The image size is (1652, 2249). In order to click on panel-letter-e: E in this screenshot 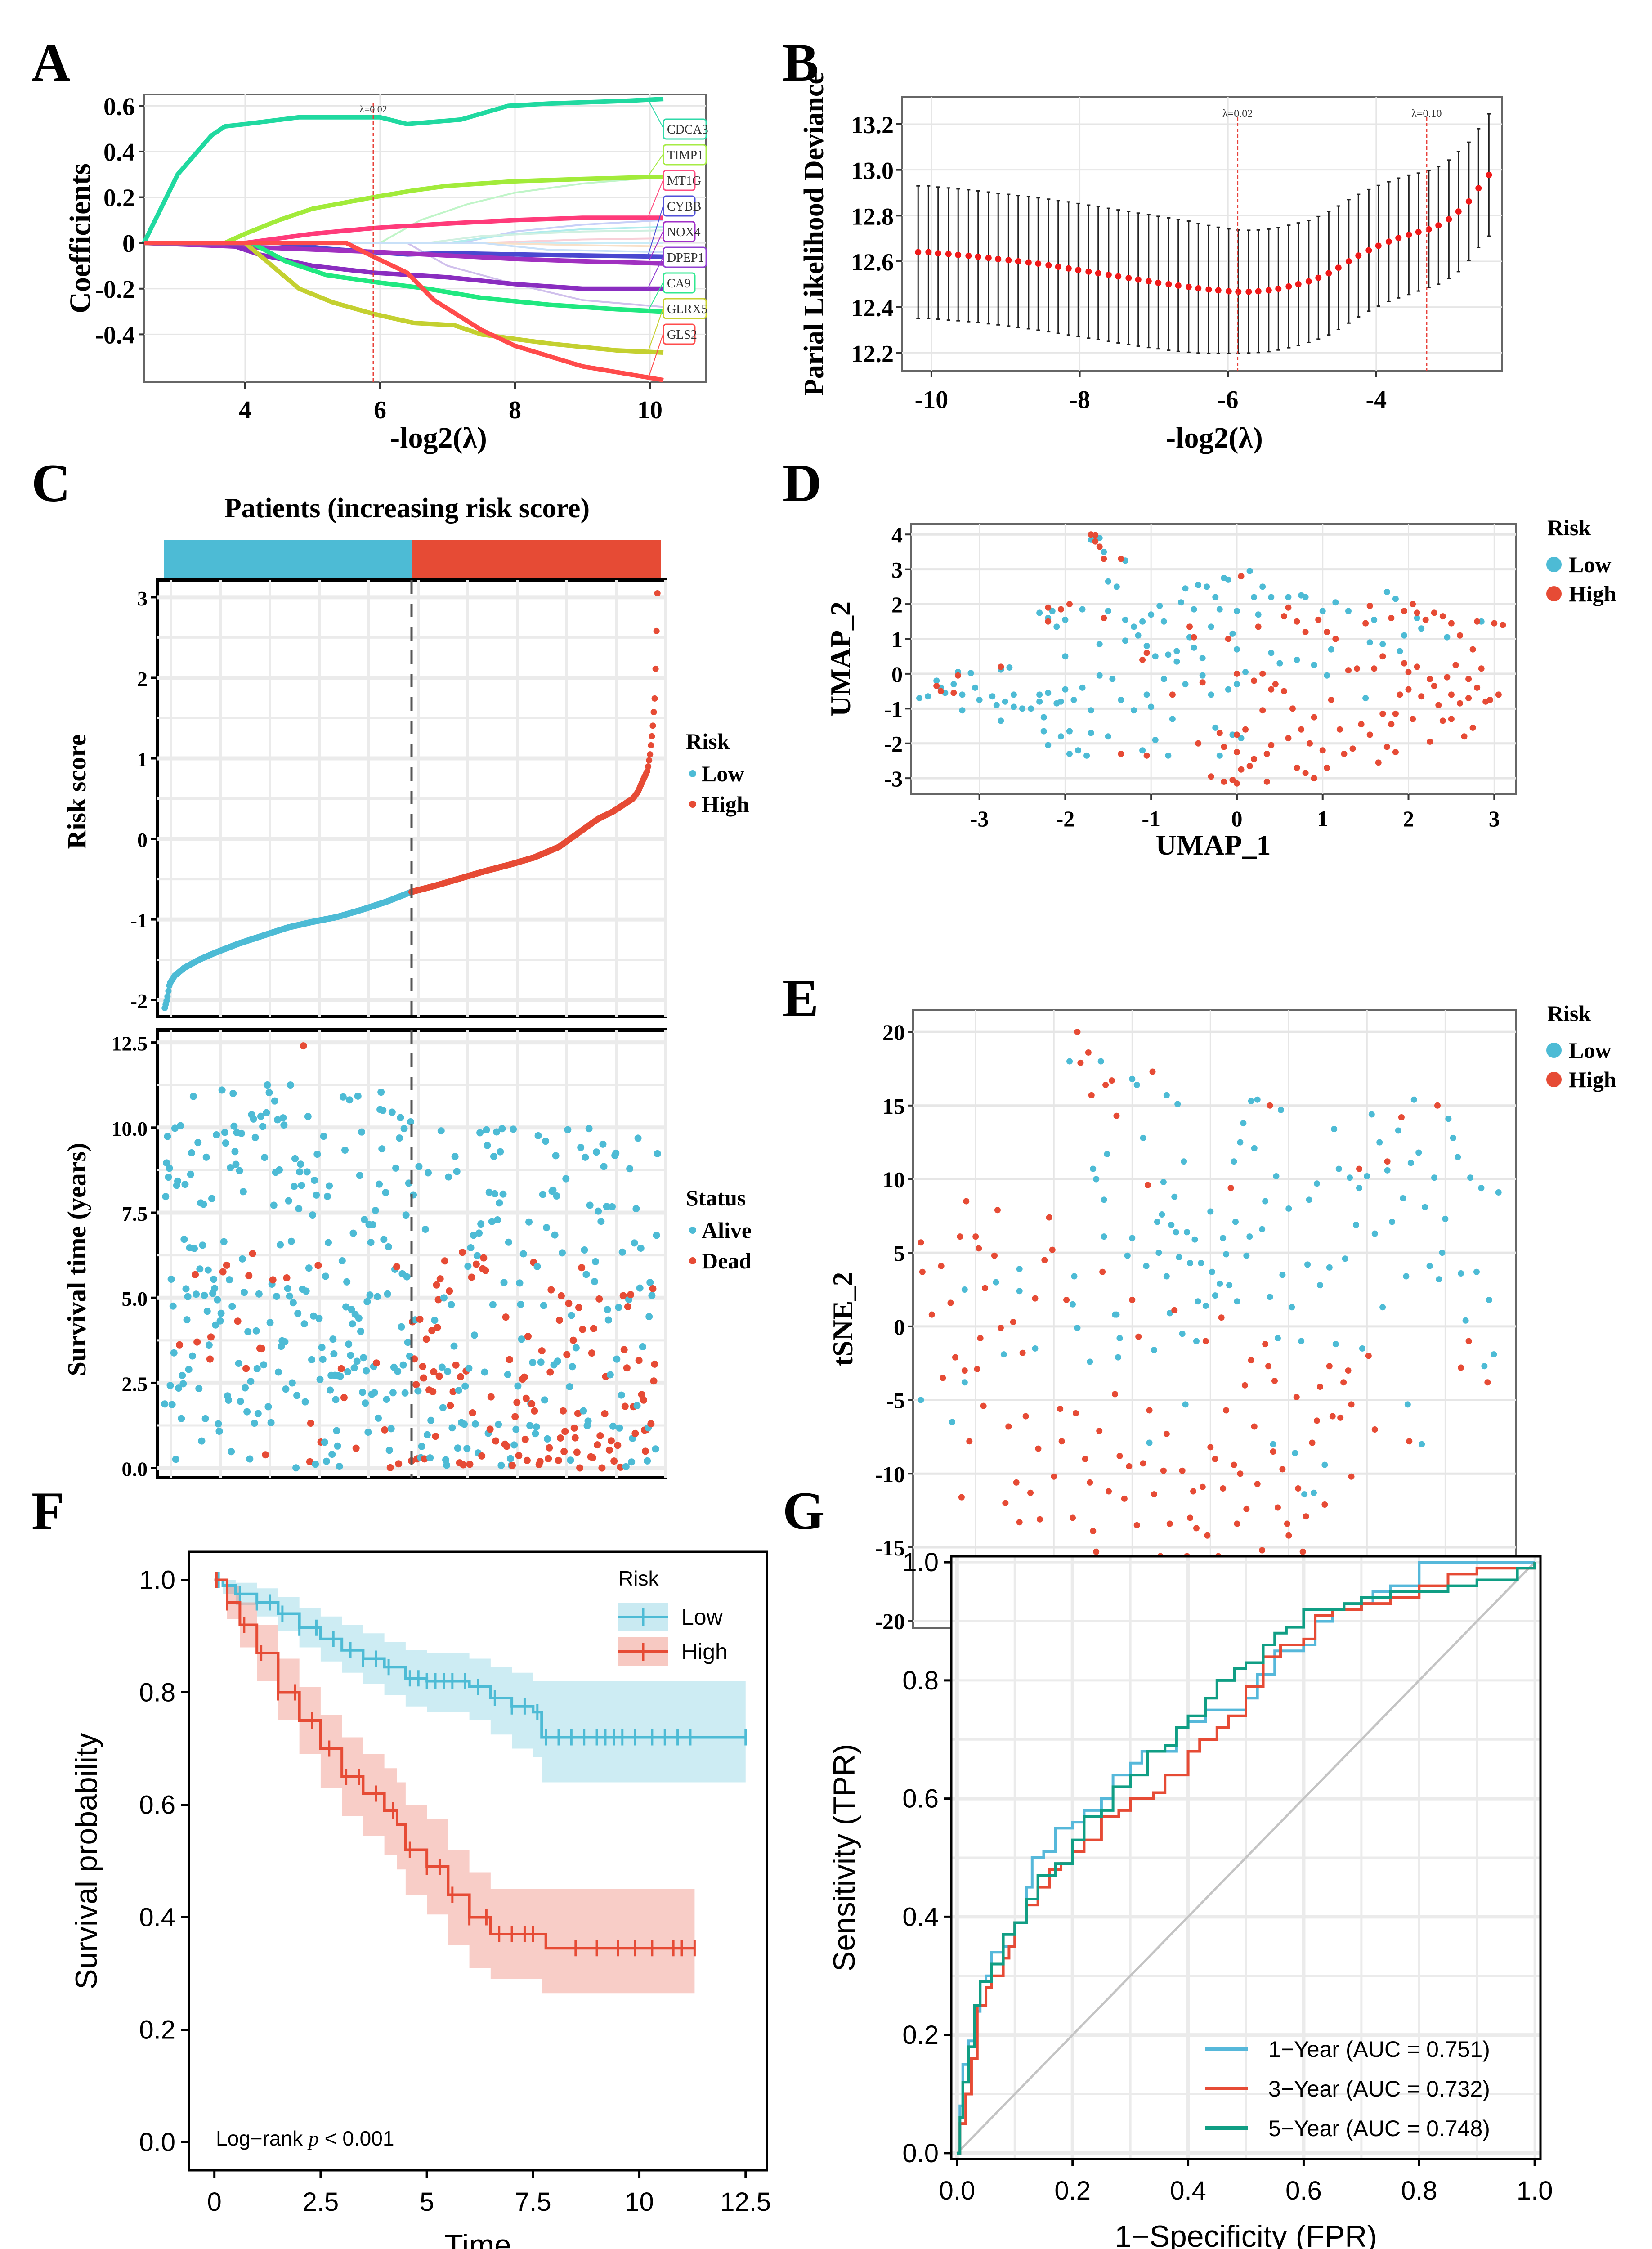, I will do `click(801, 998)`.